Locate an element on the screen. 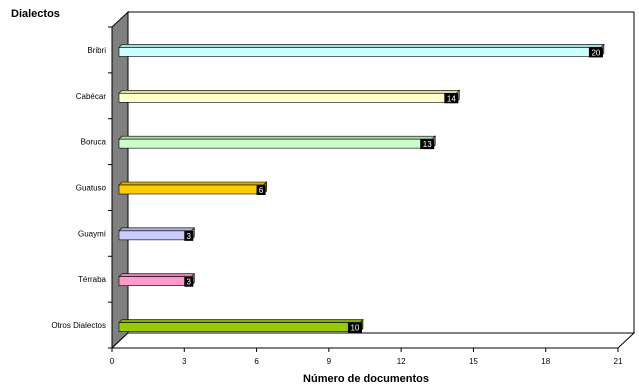 The image size is (639, 387). value-label: 14 is located at coordinates (451, 98).